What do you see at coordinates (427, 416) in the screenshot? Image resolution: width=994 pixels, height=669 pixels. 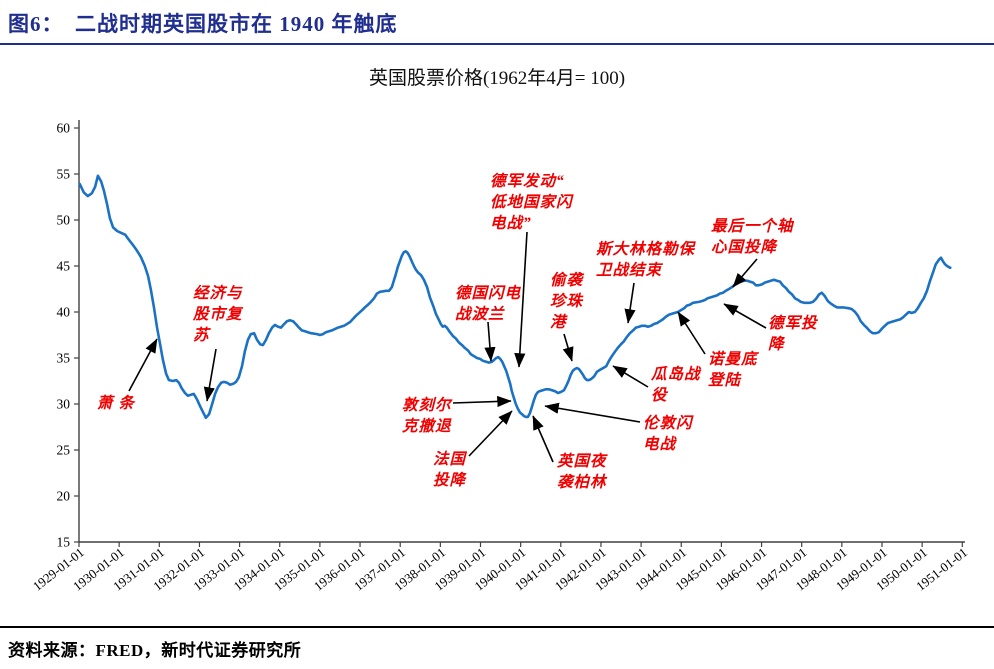 I see `annotation-dunkirk: 敦刻尔 克撤退` at bounding box center [427, 416].